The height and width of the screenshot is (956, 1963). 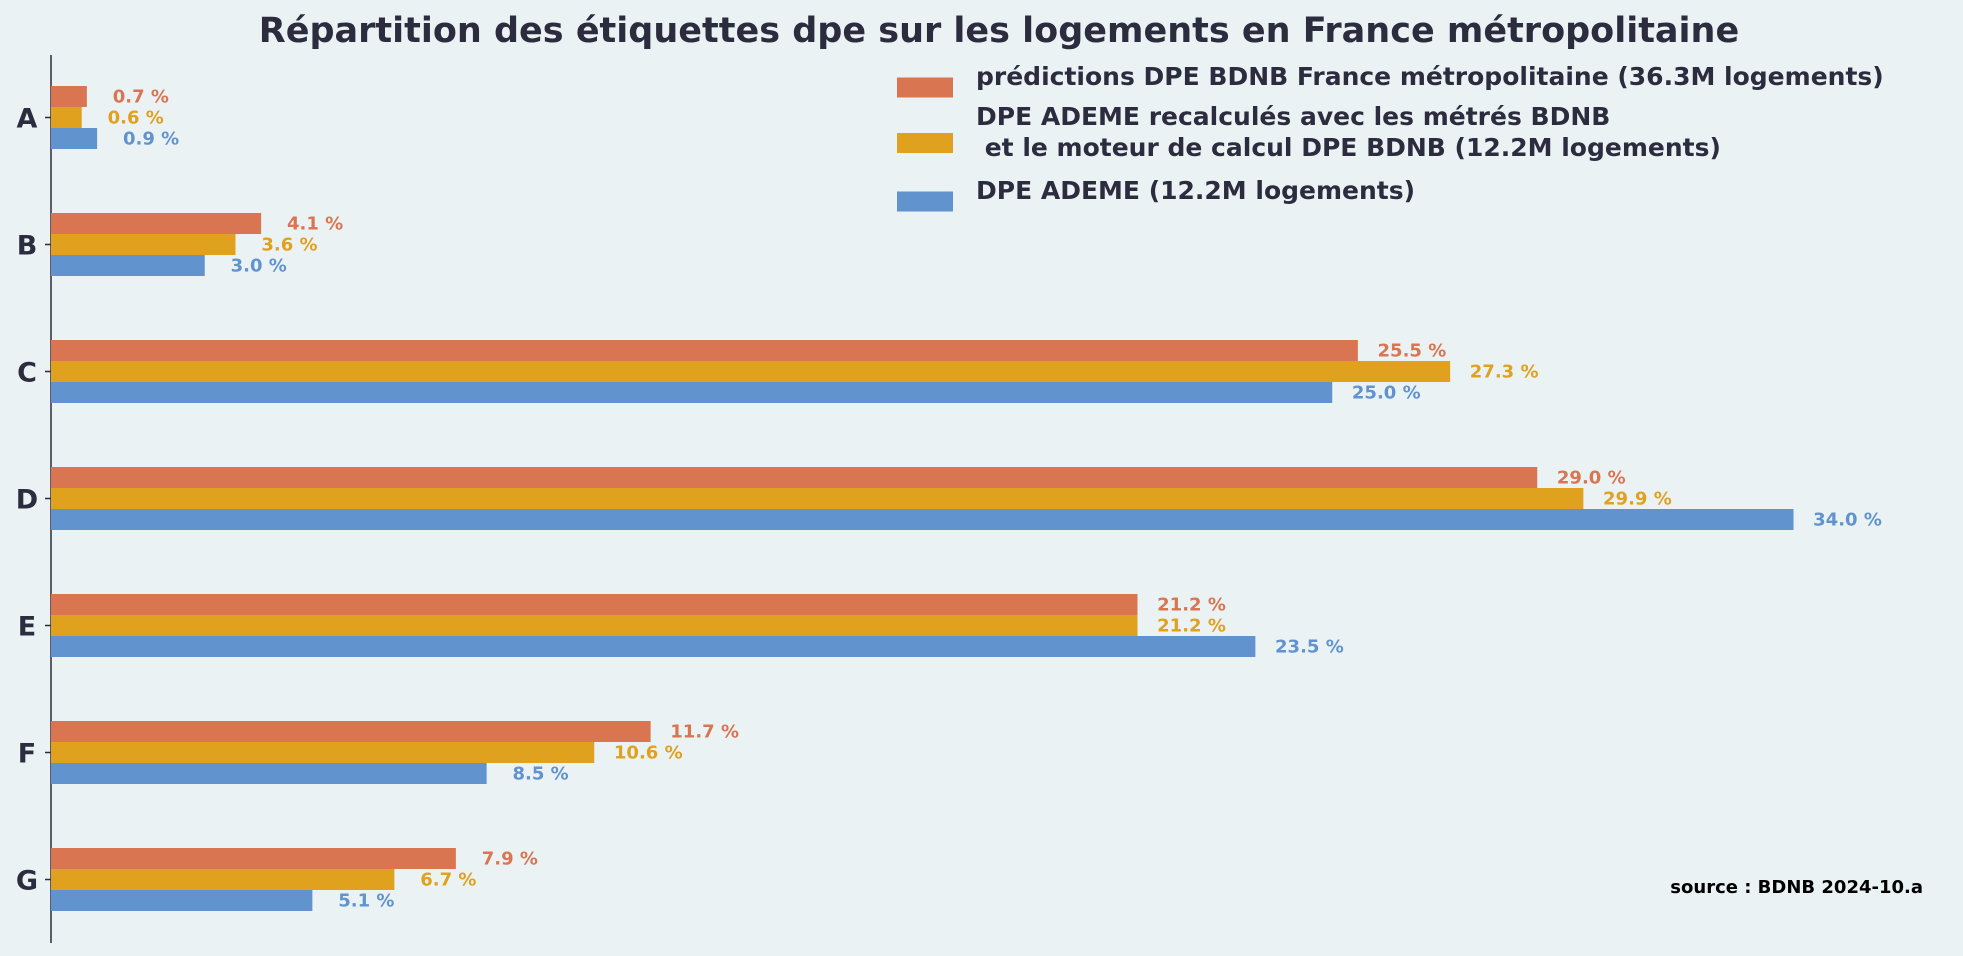 What do you see at coordinates (27, 246) in the screenshot?
I see `category-label-b: B` at bounding box center [27, 246].